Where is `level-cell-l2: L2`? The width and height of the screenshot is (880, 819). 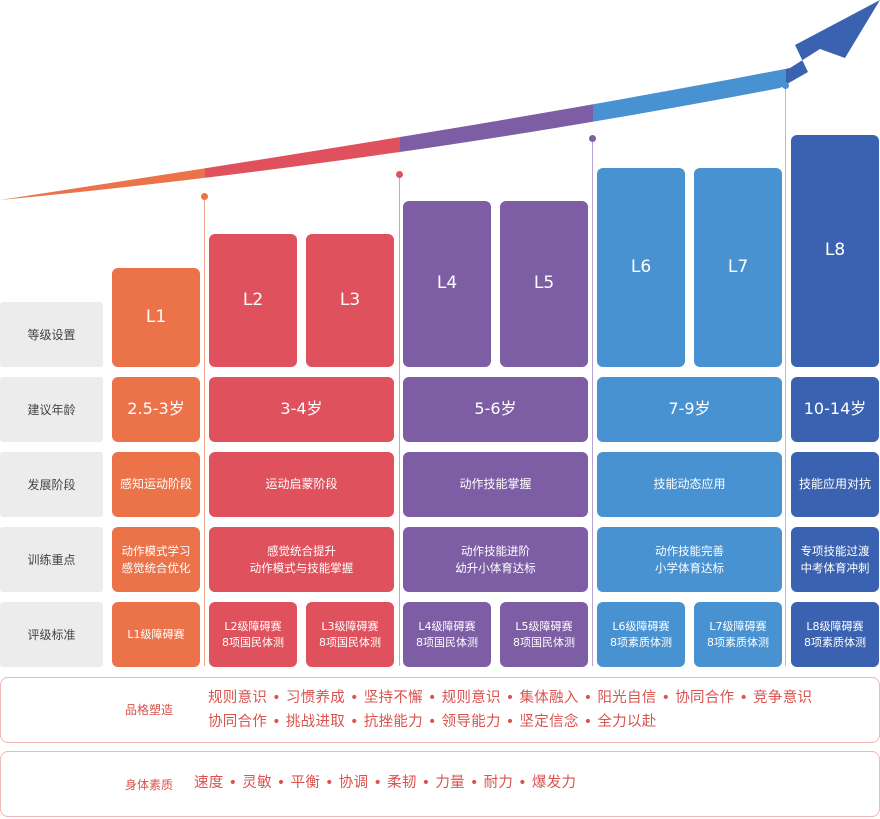
level-cell-l2: L2 is located at coordinates (253, 300).